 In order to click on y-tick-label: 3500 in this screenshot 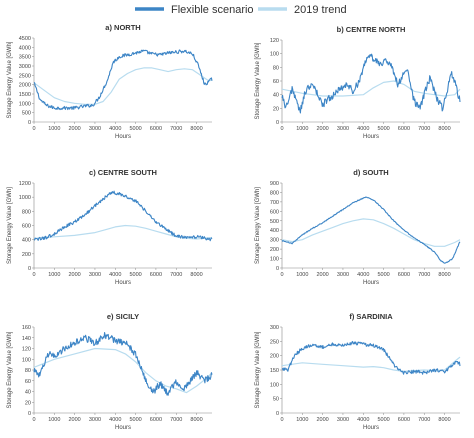, I will do `click(25, 58)`.